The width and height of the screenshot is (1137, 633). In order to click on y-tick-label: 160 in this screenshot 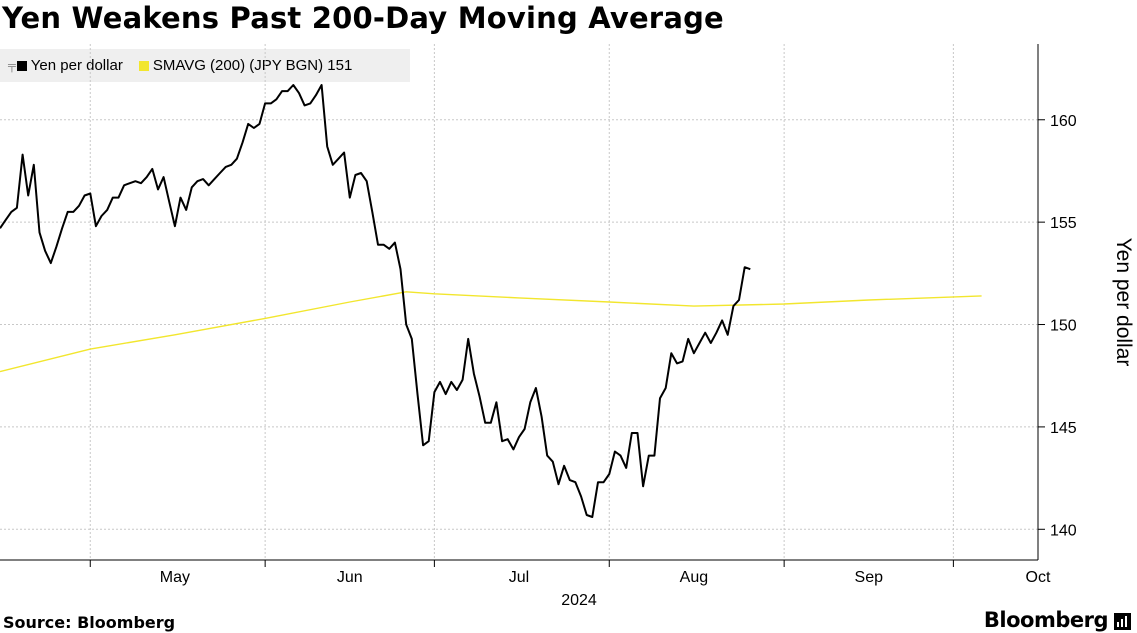, I will do `click(1063, 121)`.